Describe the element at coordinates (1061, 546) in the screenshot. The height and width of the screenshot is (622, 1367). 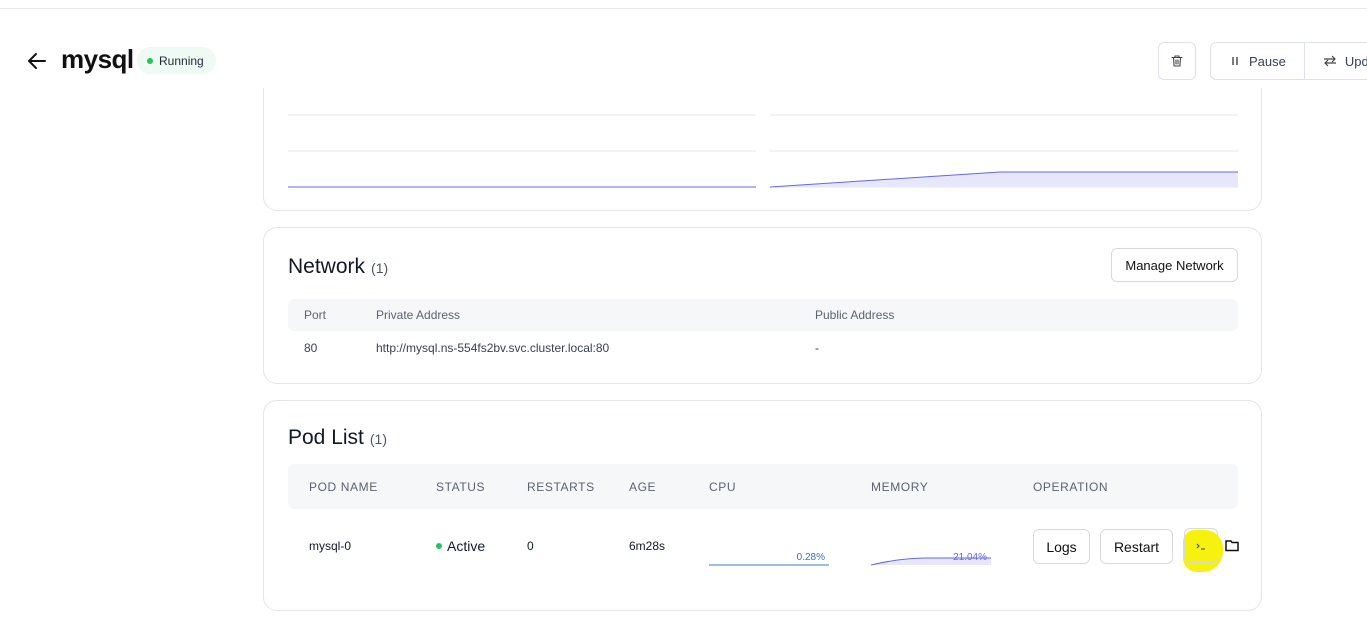
I see `logs-button: Logs` at that location.